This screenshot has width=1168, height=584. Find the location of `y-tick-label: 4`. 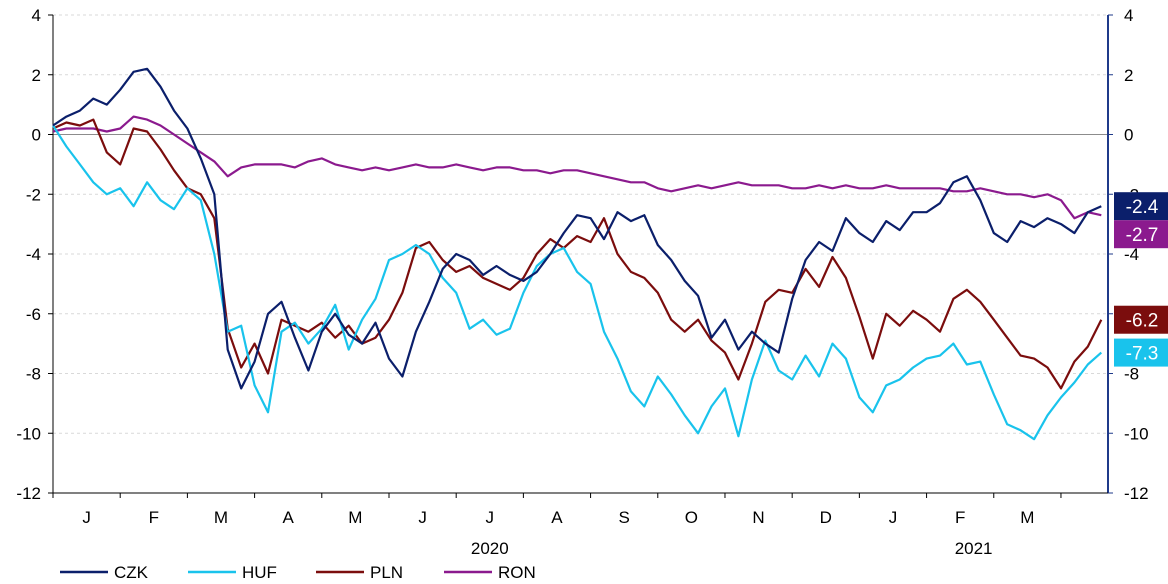

y-tick-label: 4 is located at coordinates (36, 15).